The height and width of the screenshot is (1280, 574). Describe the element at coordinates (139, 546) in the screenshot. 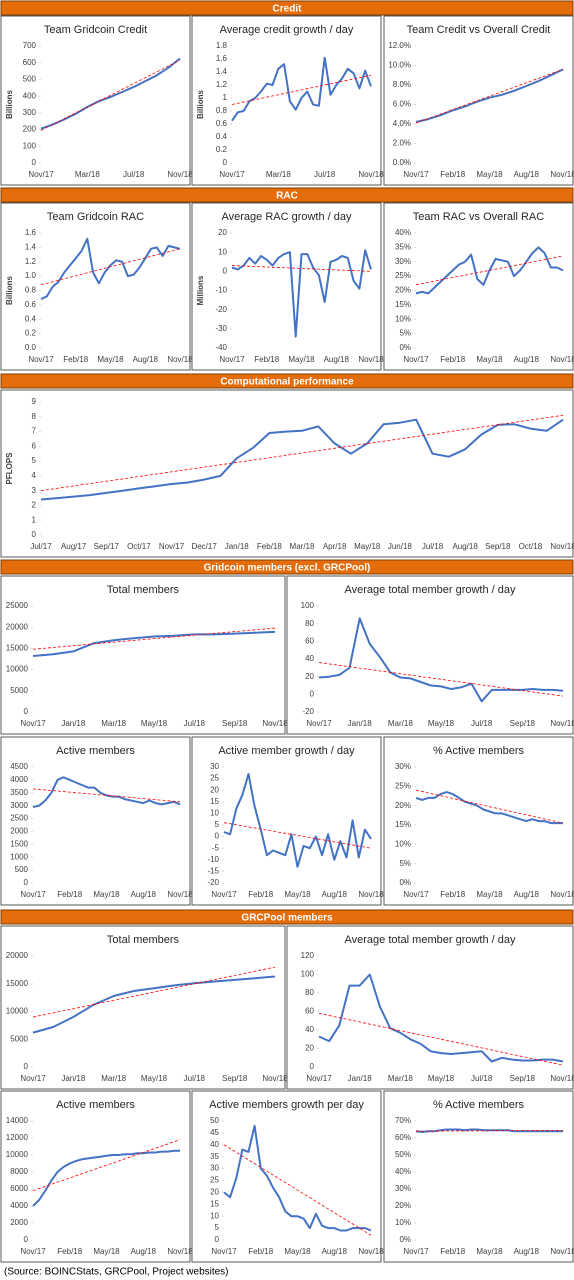

I see `x-tick-label: Oct/17` at that location.